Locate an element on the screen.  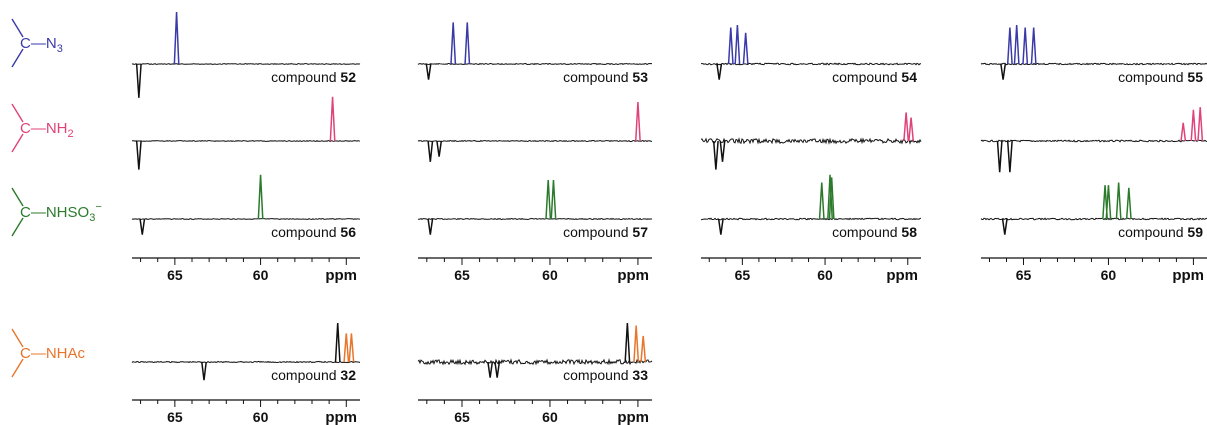
label-subscript: 2 is located at coordinates (71, 134).